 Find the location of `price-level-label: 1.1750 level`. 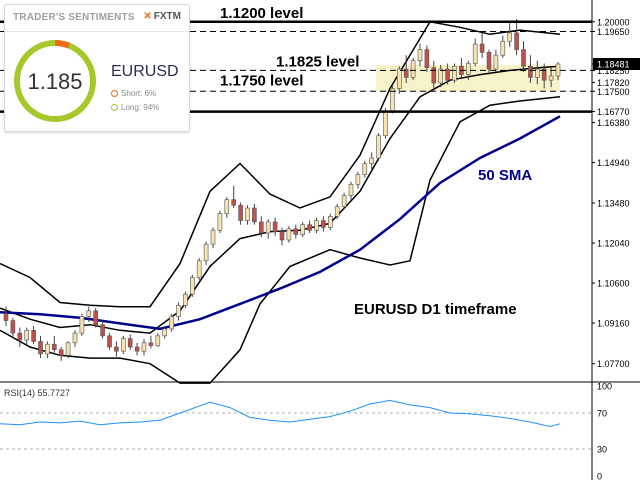

price-level-label: 1.1750 level is located at coordinates (261, 80).